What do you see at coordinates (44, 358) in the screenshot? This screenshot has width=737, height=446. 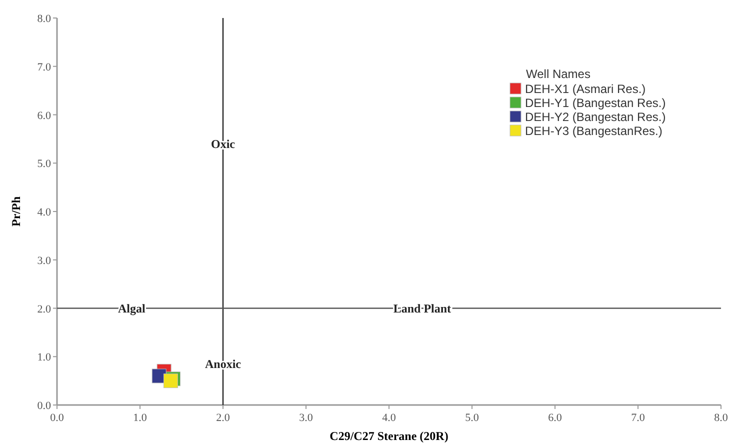 I see `y-tick-label: 1.0` at bounding box center [44, 358].